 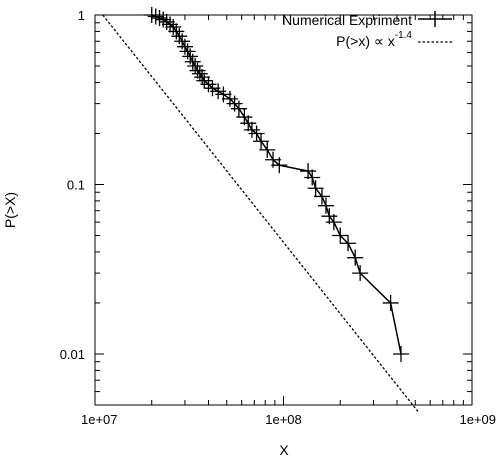 What do you see at coordinates (284, 450) in the screenshot?
I see `x-axis-label: X` at bounding box center [284, 450].